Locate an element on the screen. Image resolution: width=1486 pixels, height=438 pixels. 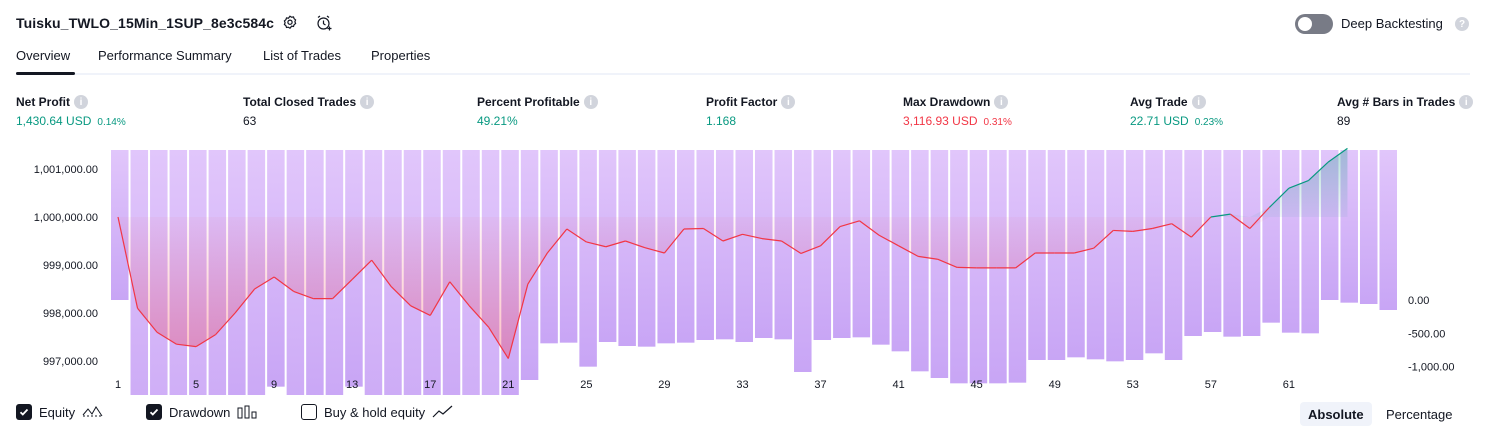
metric-label-text: Profit Factor is located at coordinates (742, 102).